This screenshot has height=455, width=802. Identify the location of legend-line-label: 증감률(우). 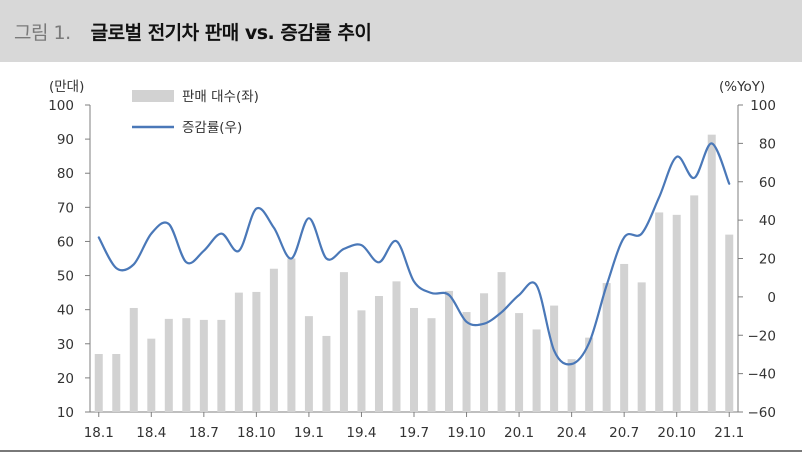
(212, 128).